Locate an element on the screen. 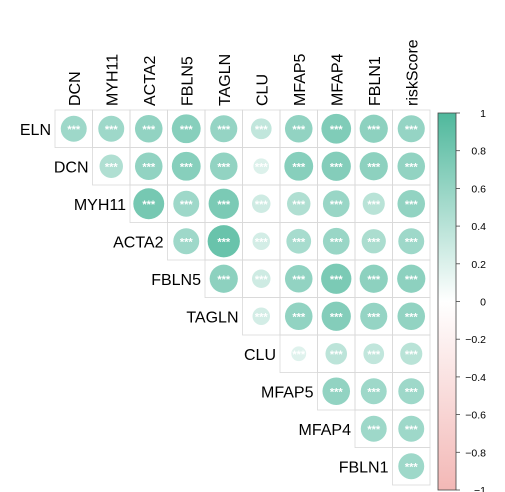 This screenshot has width=505, height=492. row-label-TAGLN: TAGLN is located at coordinates (212, 317).